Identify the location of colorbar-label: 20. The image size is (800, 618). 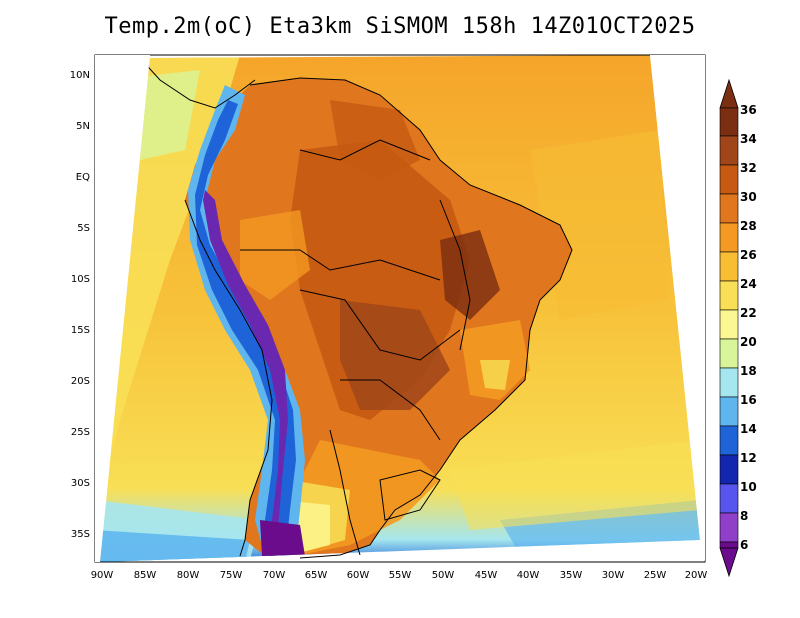
(748, 342).